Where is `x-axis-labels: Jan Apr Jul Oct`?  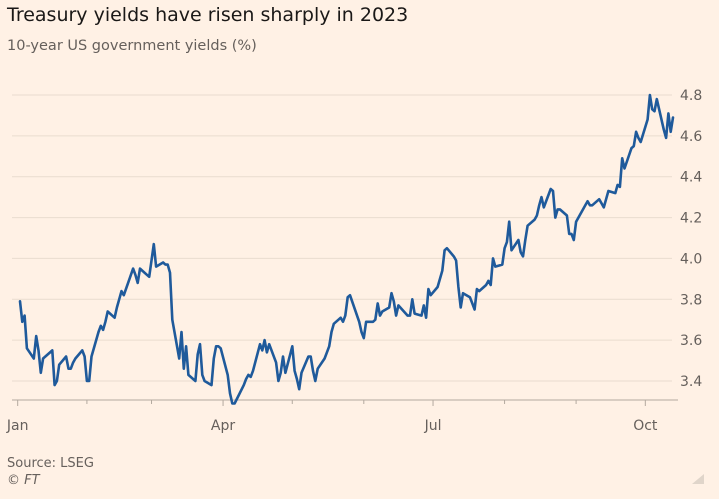 x-axis-labels: Jan Apr Jul Oct is located at coordinates (332, 426).